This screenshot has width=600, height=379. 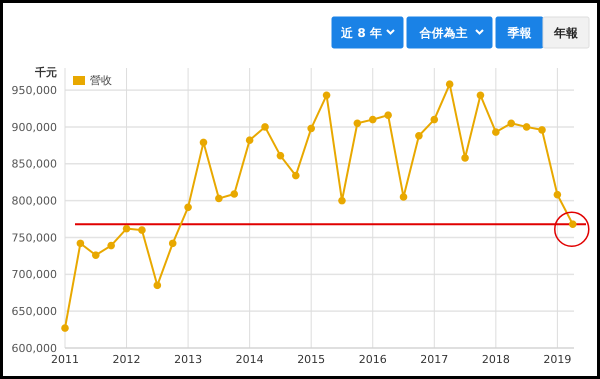 I want to click on text: 季報, so click(x=519, y=33).